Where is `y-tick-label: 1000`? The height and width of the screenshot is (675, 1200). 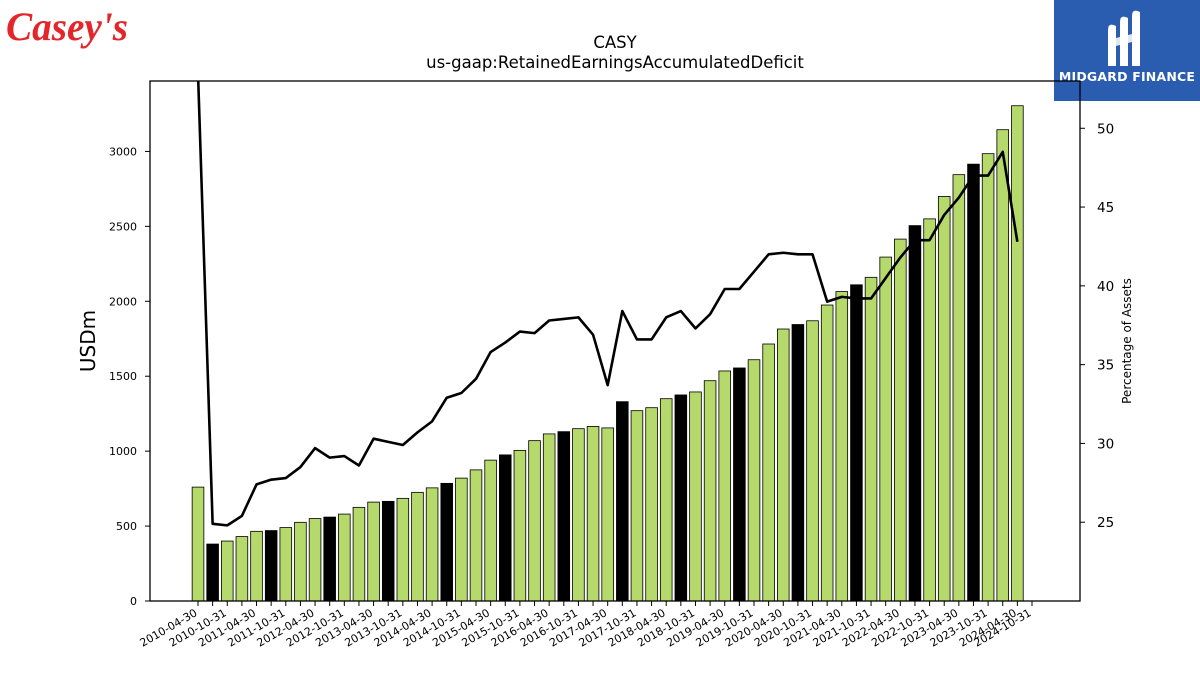
y-tick-label: 1000 is located at coordinates (123, 451).